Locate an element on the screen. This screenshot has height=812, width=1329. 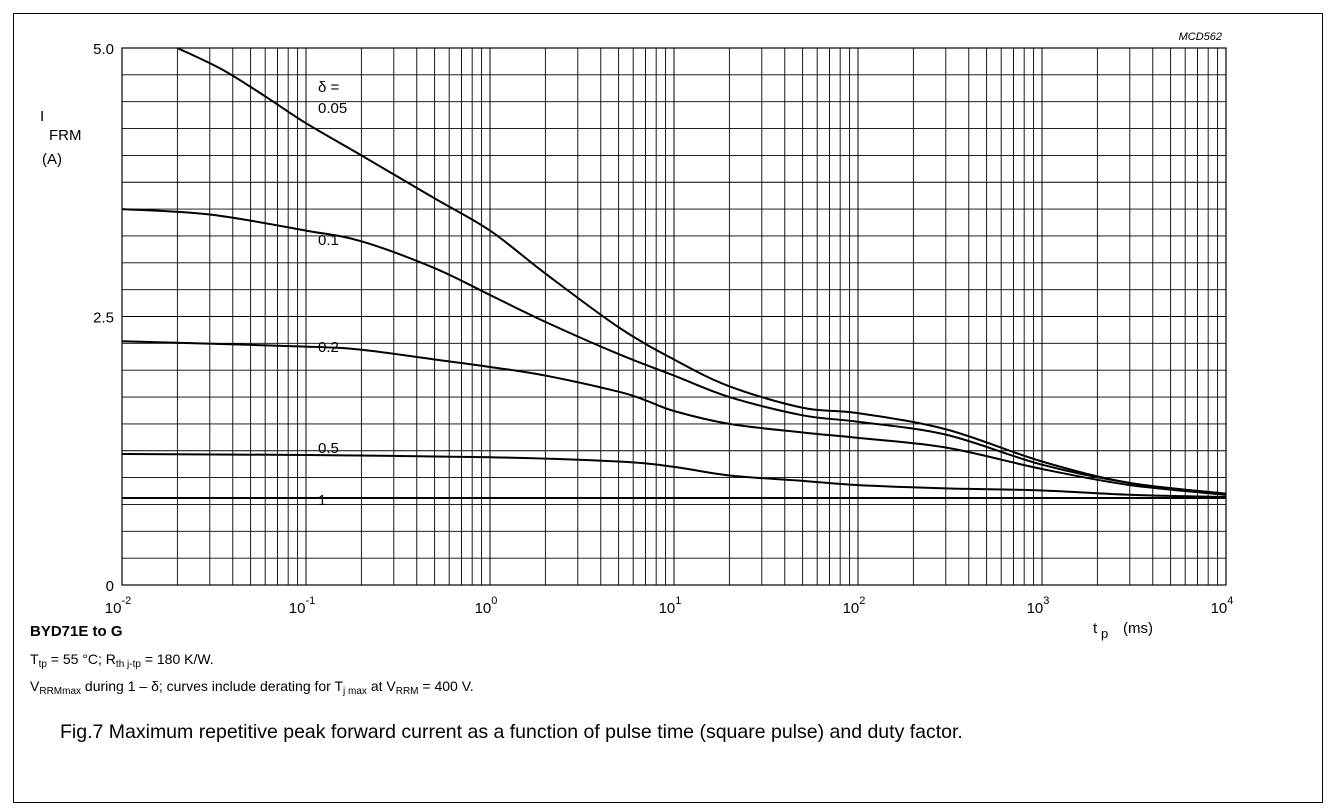
x-tick-label: 10⁻² is located at coordinates (118, 606).